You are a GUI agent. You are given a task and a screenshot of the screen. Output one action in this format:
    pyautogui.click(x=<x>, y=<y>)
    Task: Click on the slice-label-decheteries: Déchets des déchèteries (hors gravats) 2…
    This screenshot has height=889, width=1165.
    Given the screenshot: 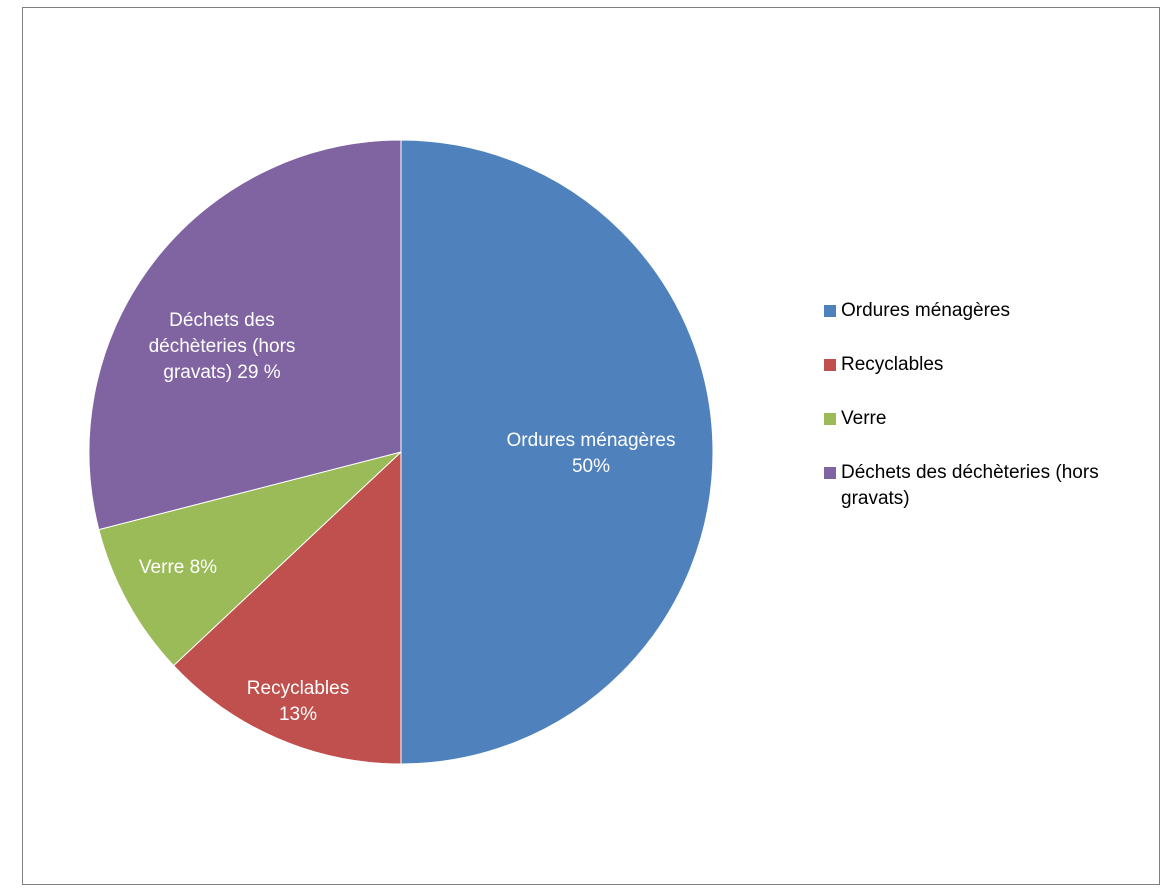 What is the action you would take?
    pyautogui.click(x=222, y=347)
    